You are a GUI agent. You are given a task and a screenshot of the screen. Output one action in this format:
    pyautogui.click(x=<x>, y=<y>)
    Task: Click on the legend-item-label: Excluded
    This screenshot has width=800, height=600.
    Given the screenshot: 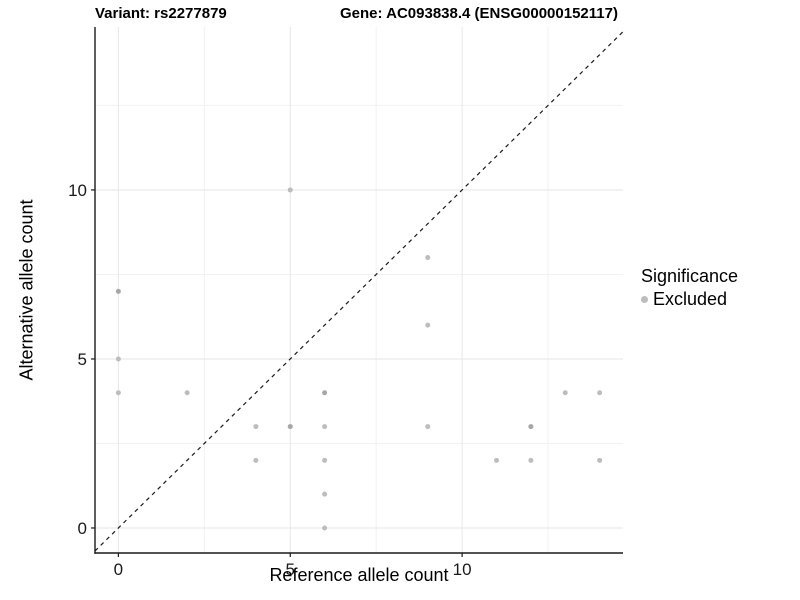 What is the action you would take?
    pyautogui.click(x=690, y=299)
    